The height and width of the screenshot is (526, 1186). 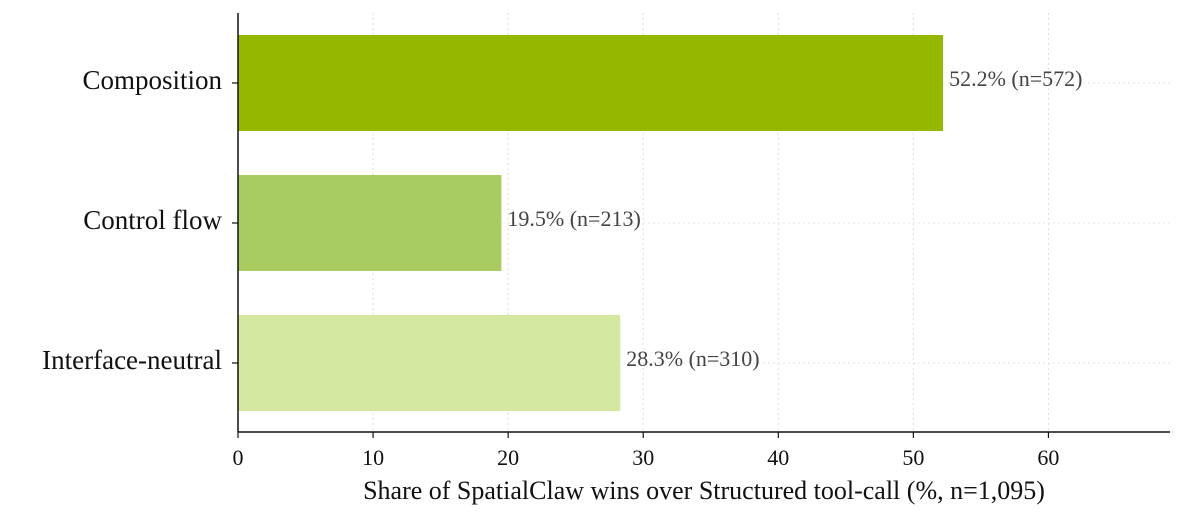 I want to click on x-tick-label: 30, so click(x=643, y=457).